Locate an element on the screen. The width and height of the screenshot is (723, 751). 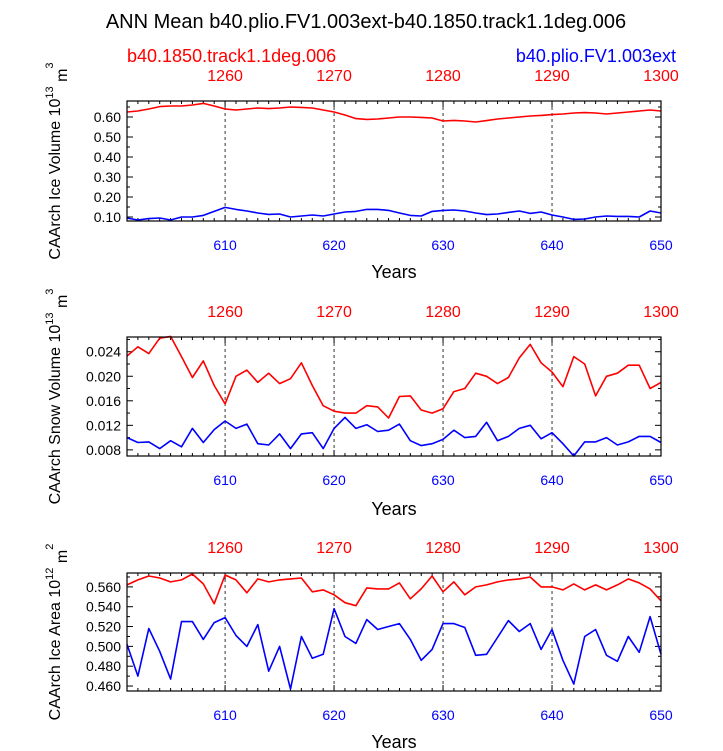
y-tick-label: 0.012 is located at coordinates (103, 425).